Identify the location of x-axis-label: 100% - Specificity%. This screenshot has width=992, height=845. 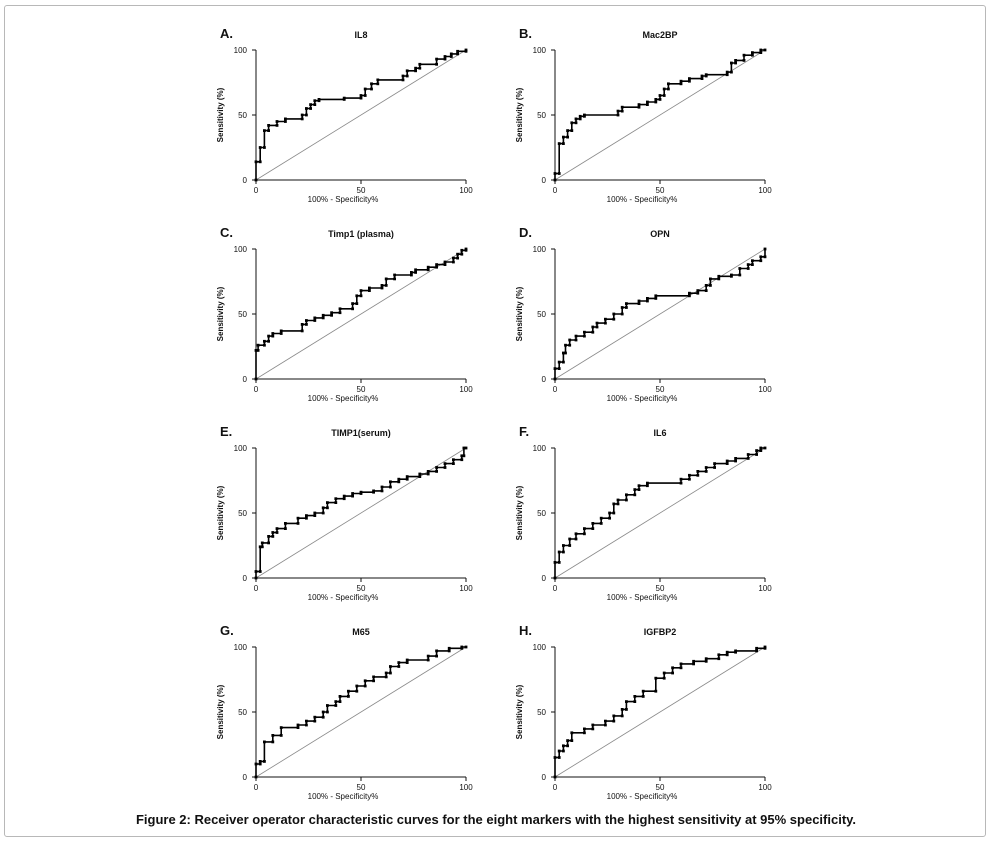
(642, 597).